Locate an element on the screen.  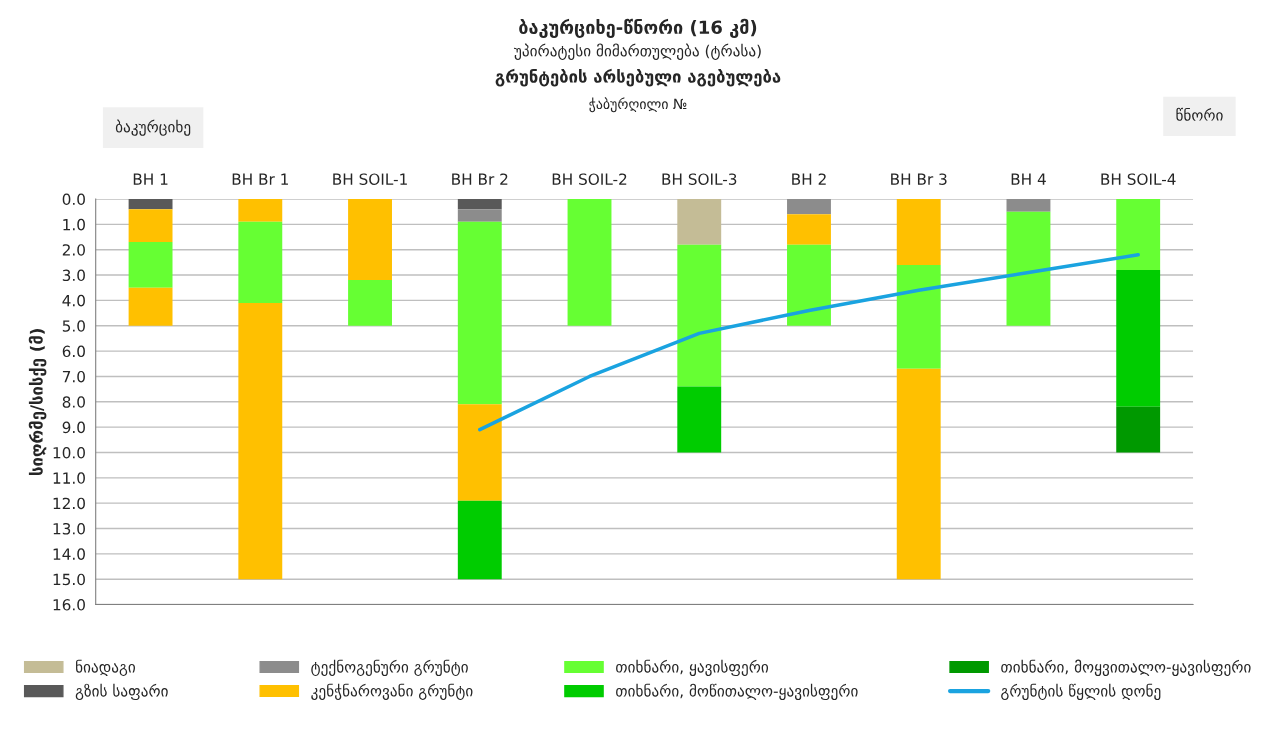
y-tick-label: 1.0 is located at coordinates (74, 224).